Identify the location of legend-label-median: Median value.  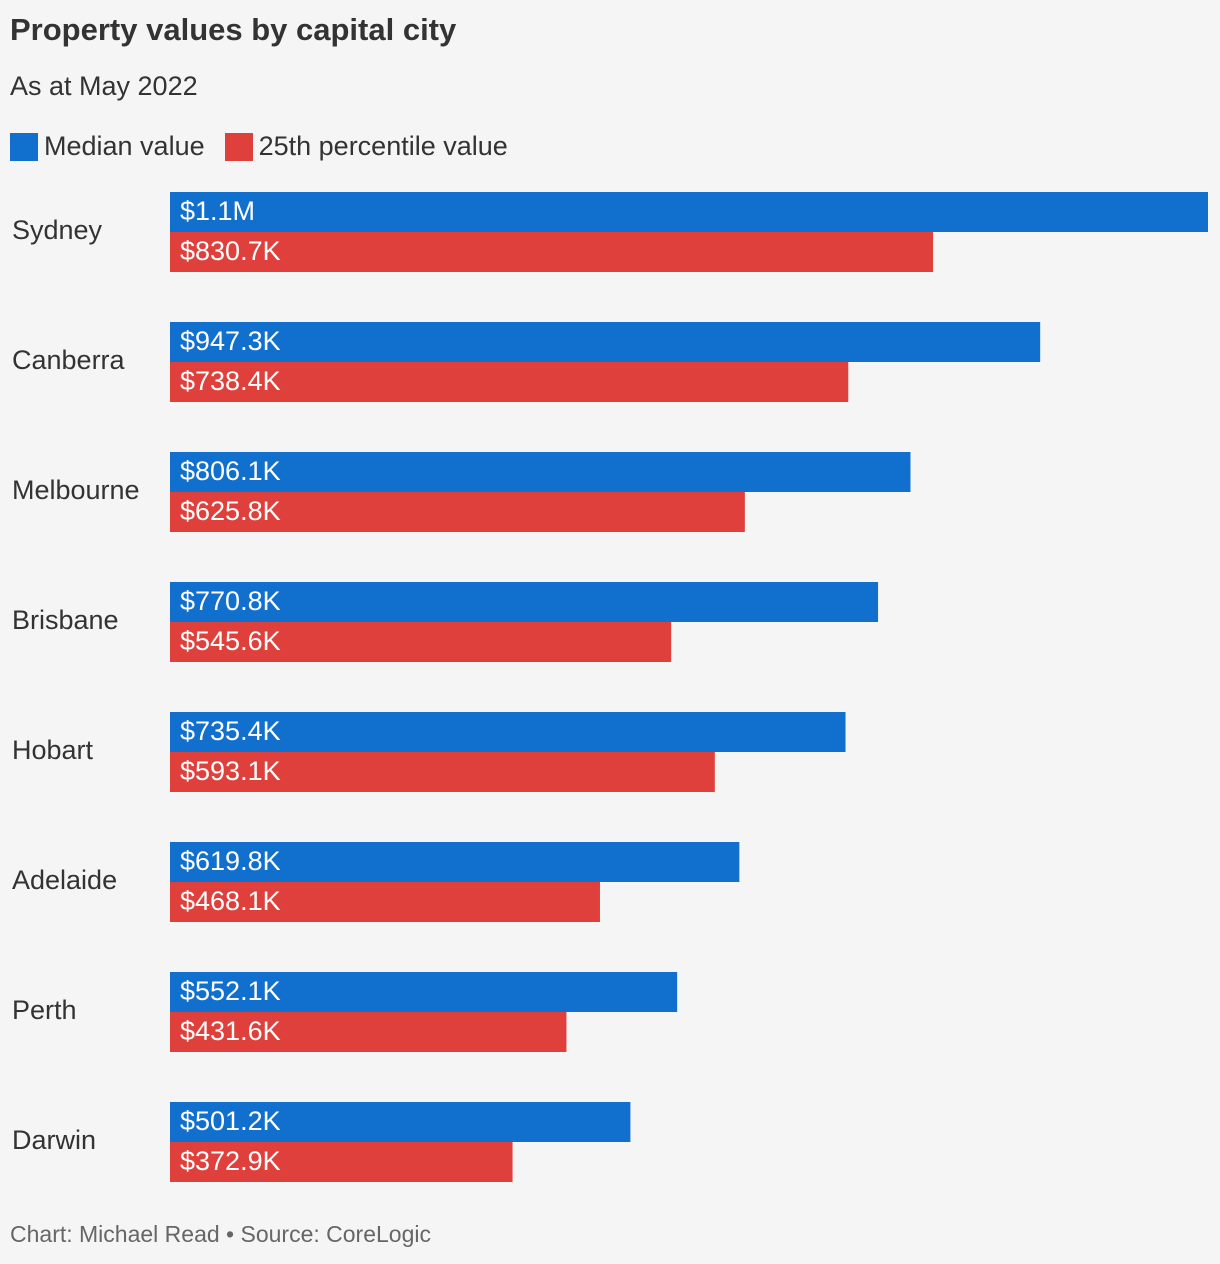
(124, 146).